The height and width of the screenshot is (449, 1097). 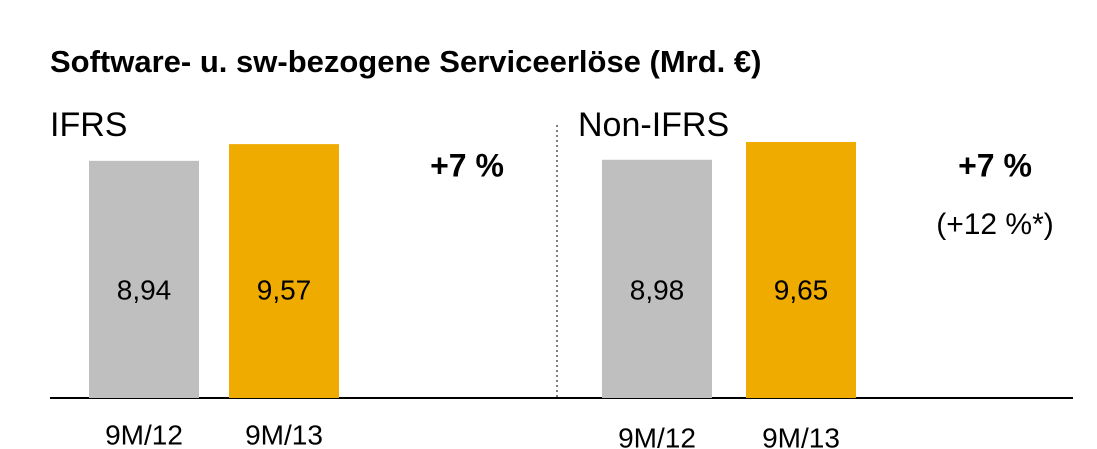 I want to click on value-label: 9,57, so click(x=284, y=289).